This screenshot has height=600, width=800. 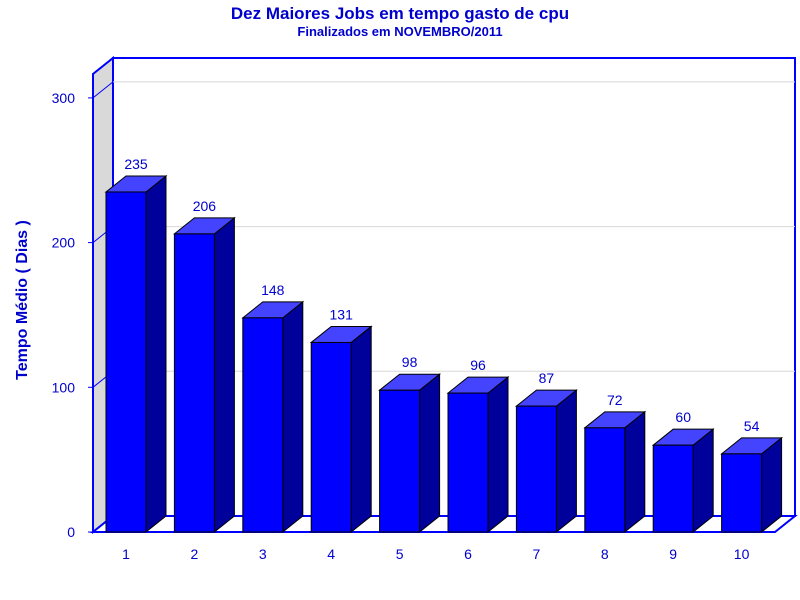 What do you see at coordinates (435, 554) in the screenshot?
I see `x-axis-ticks: 1 2 3 4 5 6 7 8 9 10` at bounding box center [435, 554].